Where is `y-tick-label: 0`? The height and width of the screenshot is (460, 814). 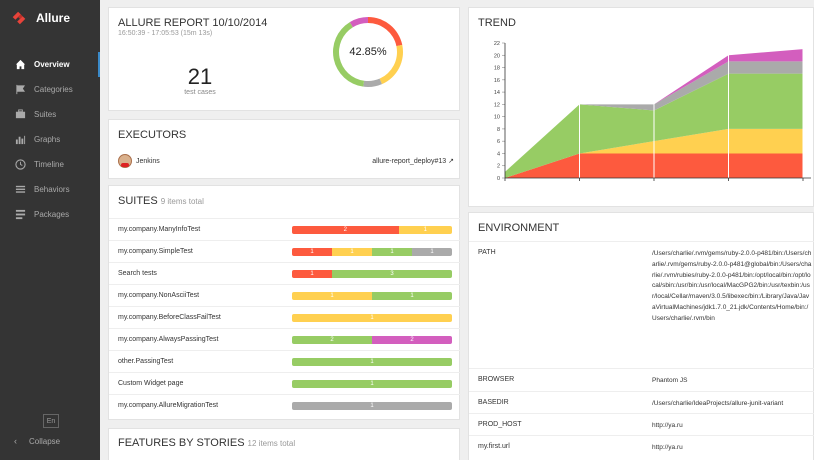 y-tick-label: 0 is located at coordinates (498, 179).